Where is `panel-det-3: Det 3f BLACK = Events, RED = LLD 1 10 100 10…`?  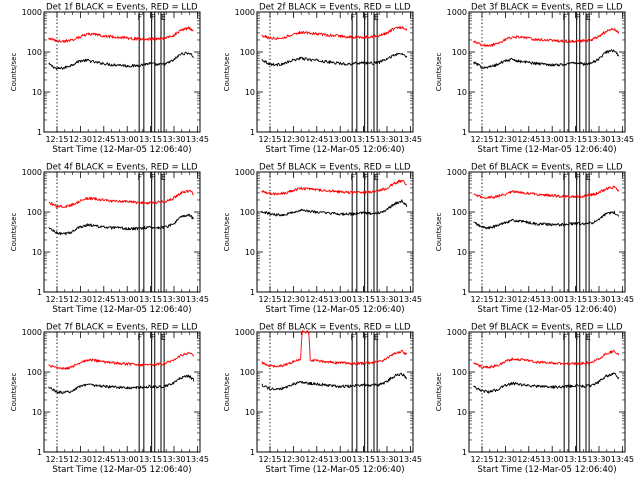
panel-det-3: Det 3f BLACK = Events, RED = LLD 1 10 100 10… is located at coordinates (534, 79).